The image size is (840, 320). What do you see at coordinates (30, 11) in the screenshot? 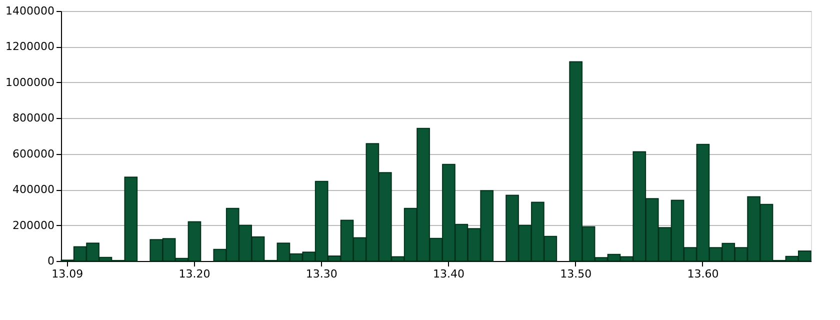
I see `y-tick-label: 1400000` at bounding box center [30, 11].